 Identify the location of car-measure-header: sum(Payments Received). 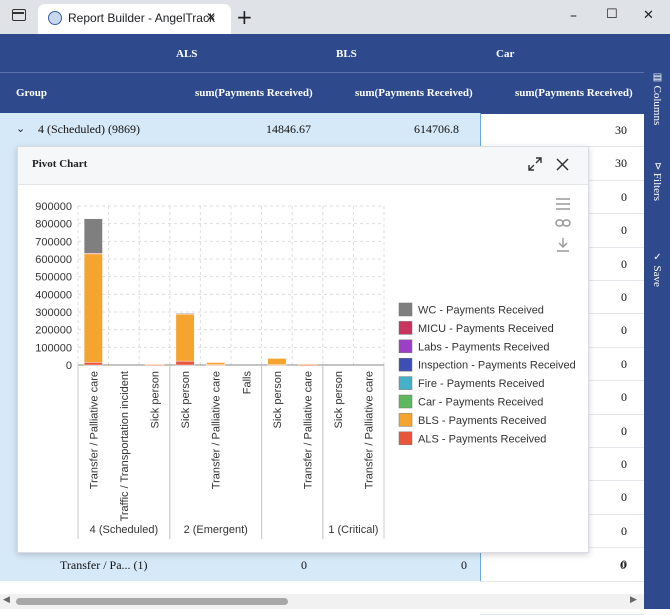
(574, 93).